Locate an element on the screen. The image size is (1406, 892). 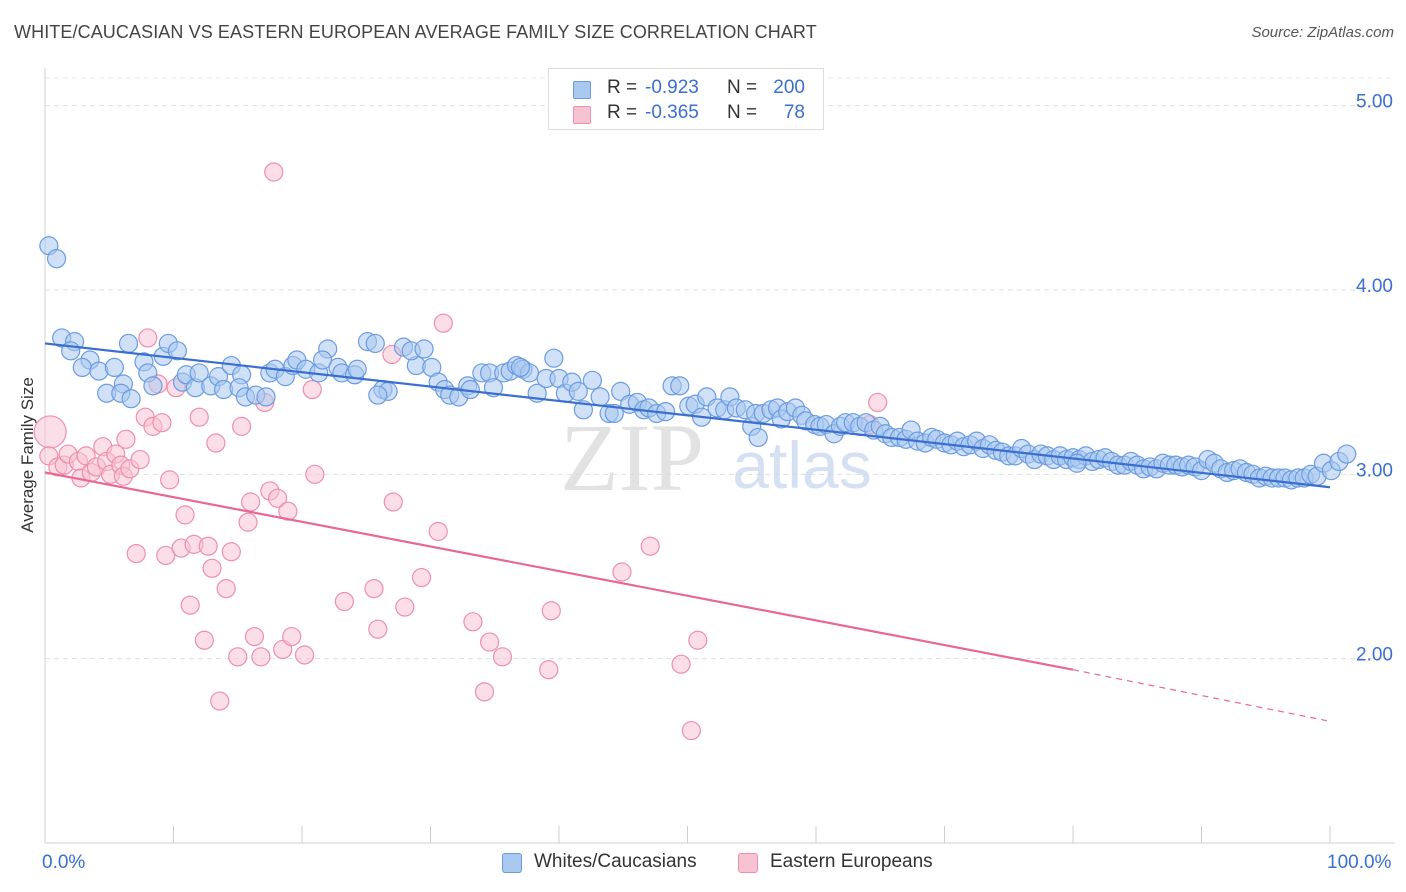
correlation-legend: R = -0.923 N = 200 R = -0.365 N = 78 is located at coordinates (686, 99).